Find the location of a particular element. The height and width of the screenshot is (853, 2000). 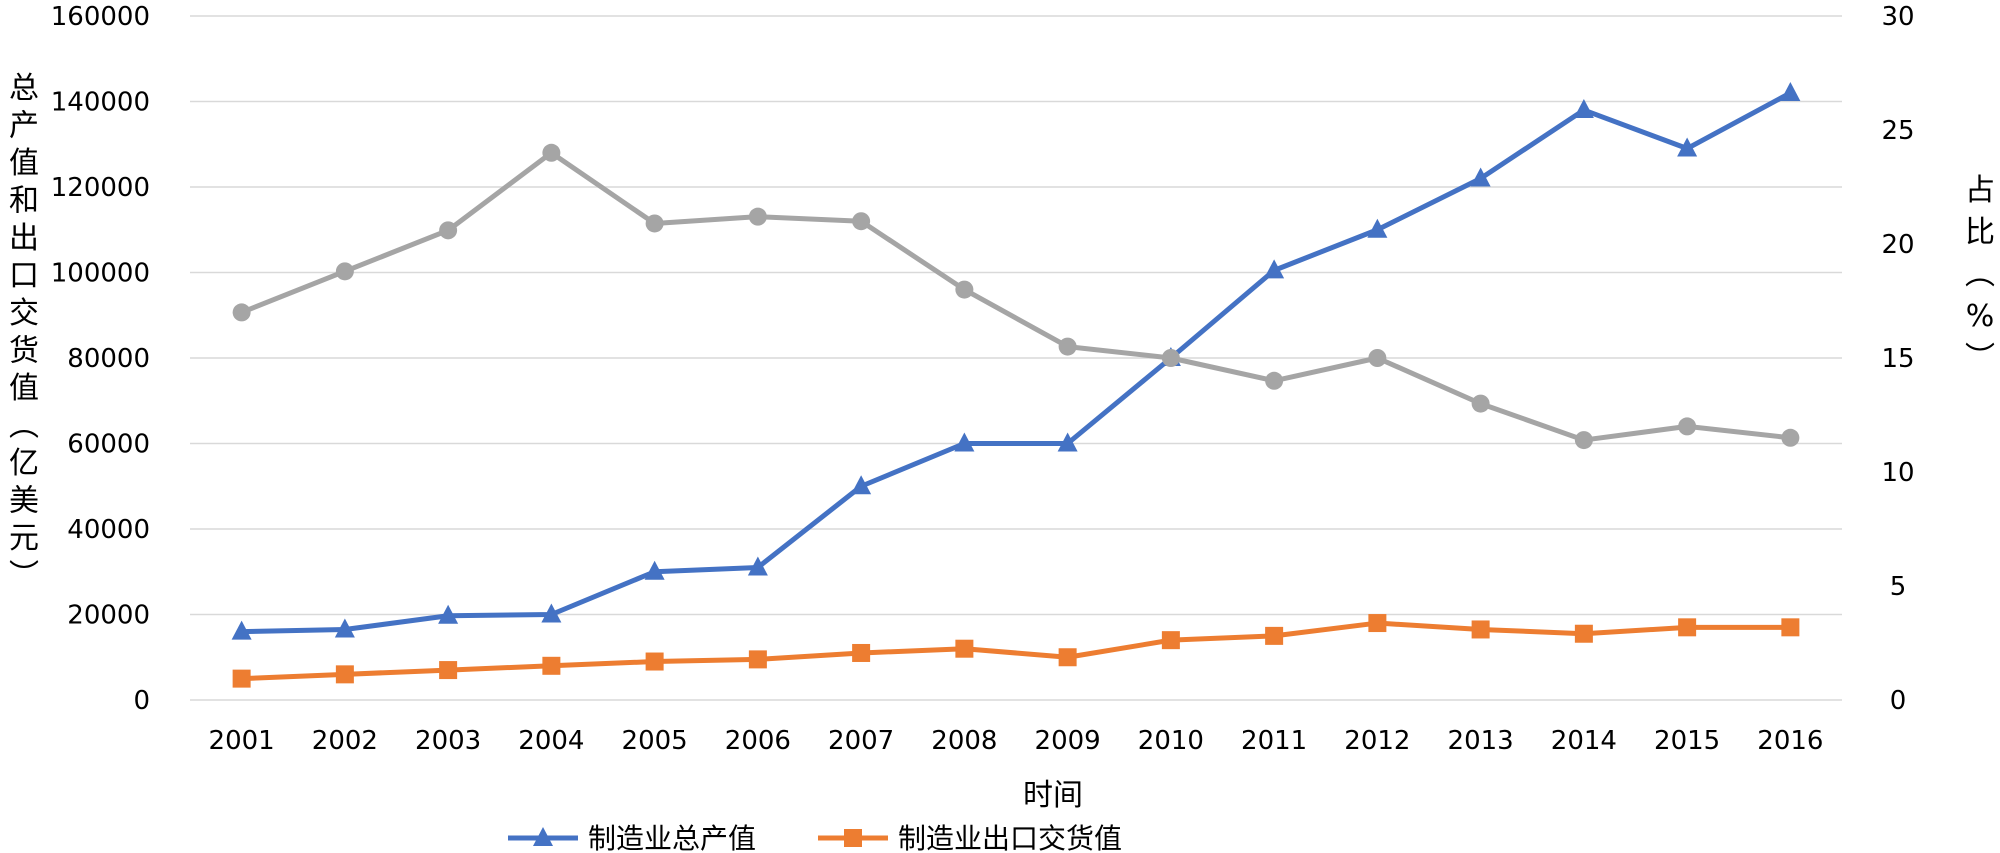

x-tick-label: 2015 is located at coordinates (1687, 741).